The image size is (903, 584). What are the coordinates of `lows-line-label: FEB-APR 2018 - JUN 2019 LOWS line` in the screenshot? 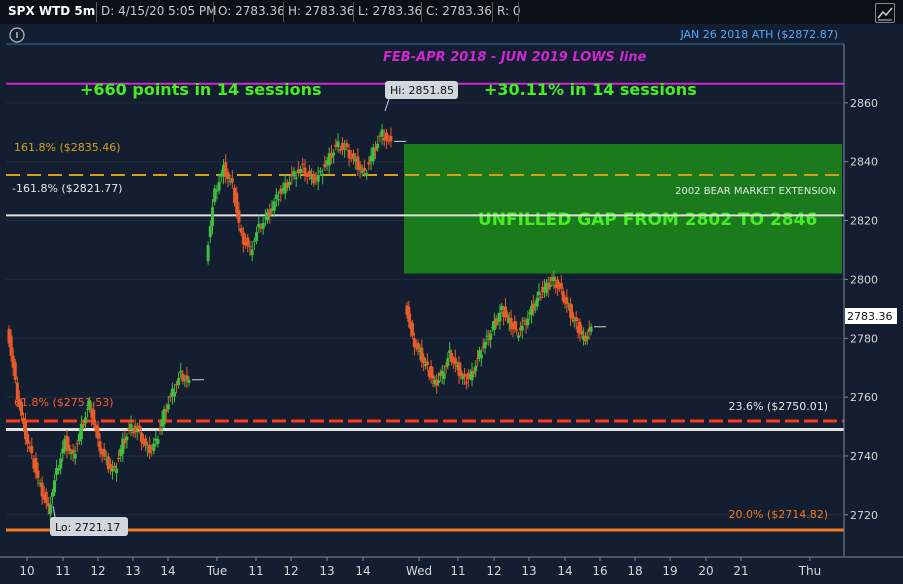 It's located at (515, 57).